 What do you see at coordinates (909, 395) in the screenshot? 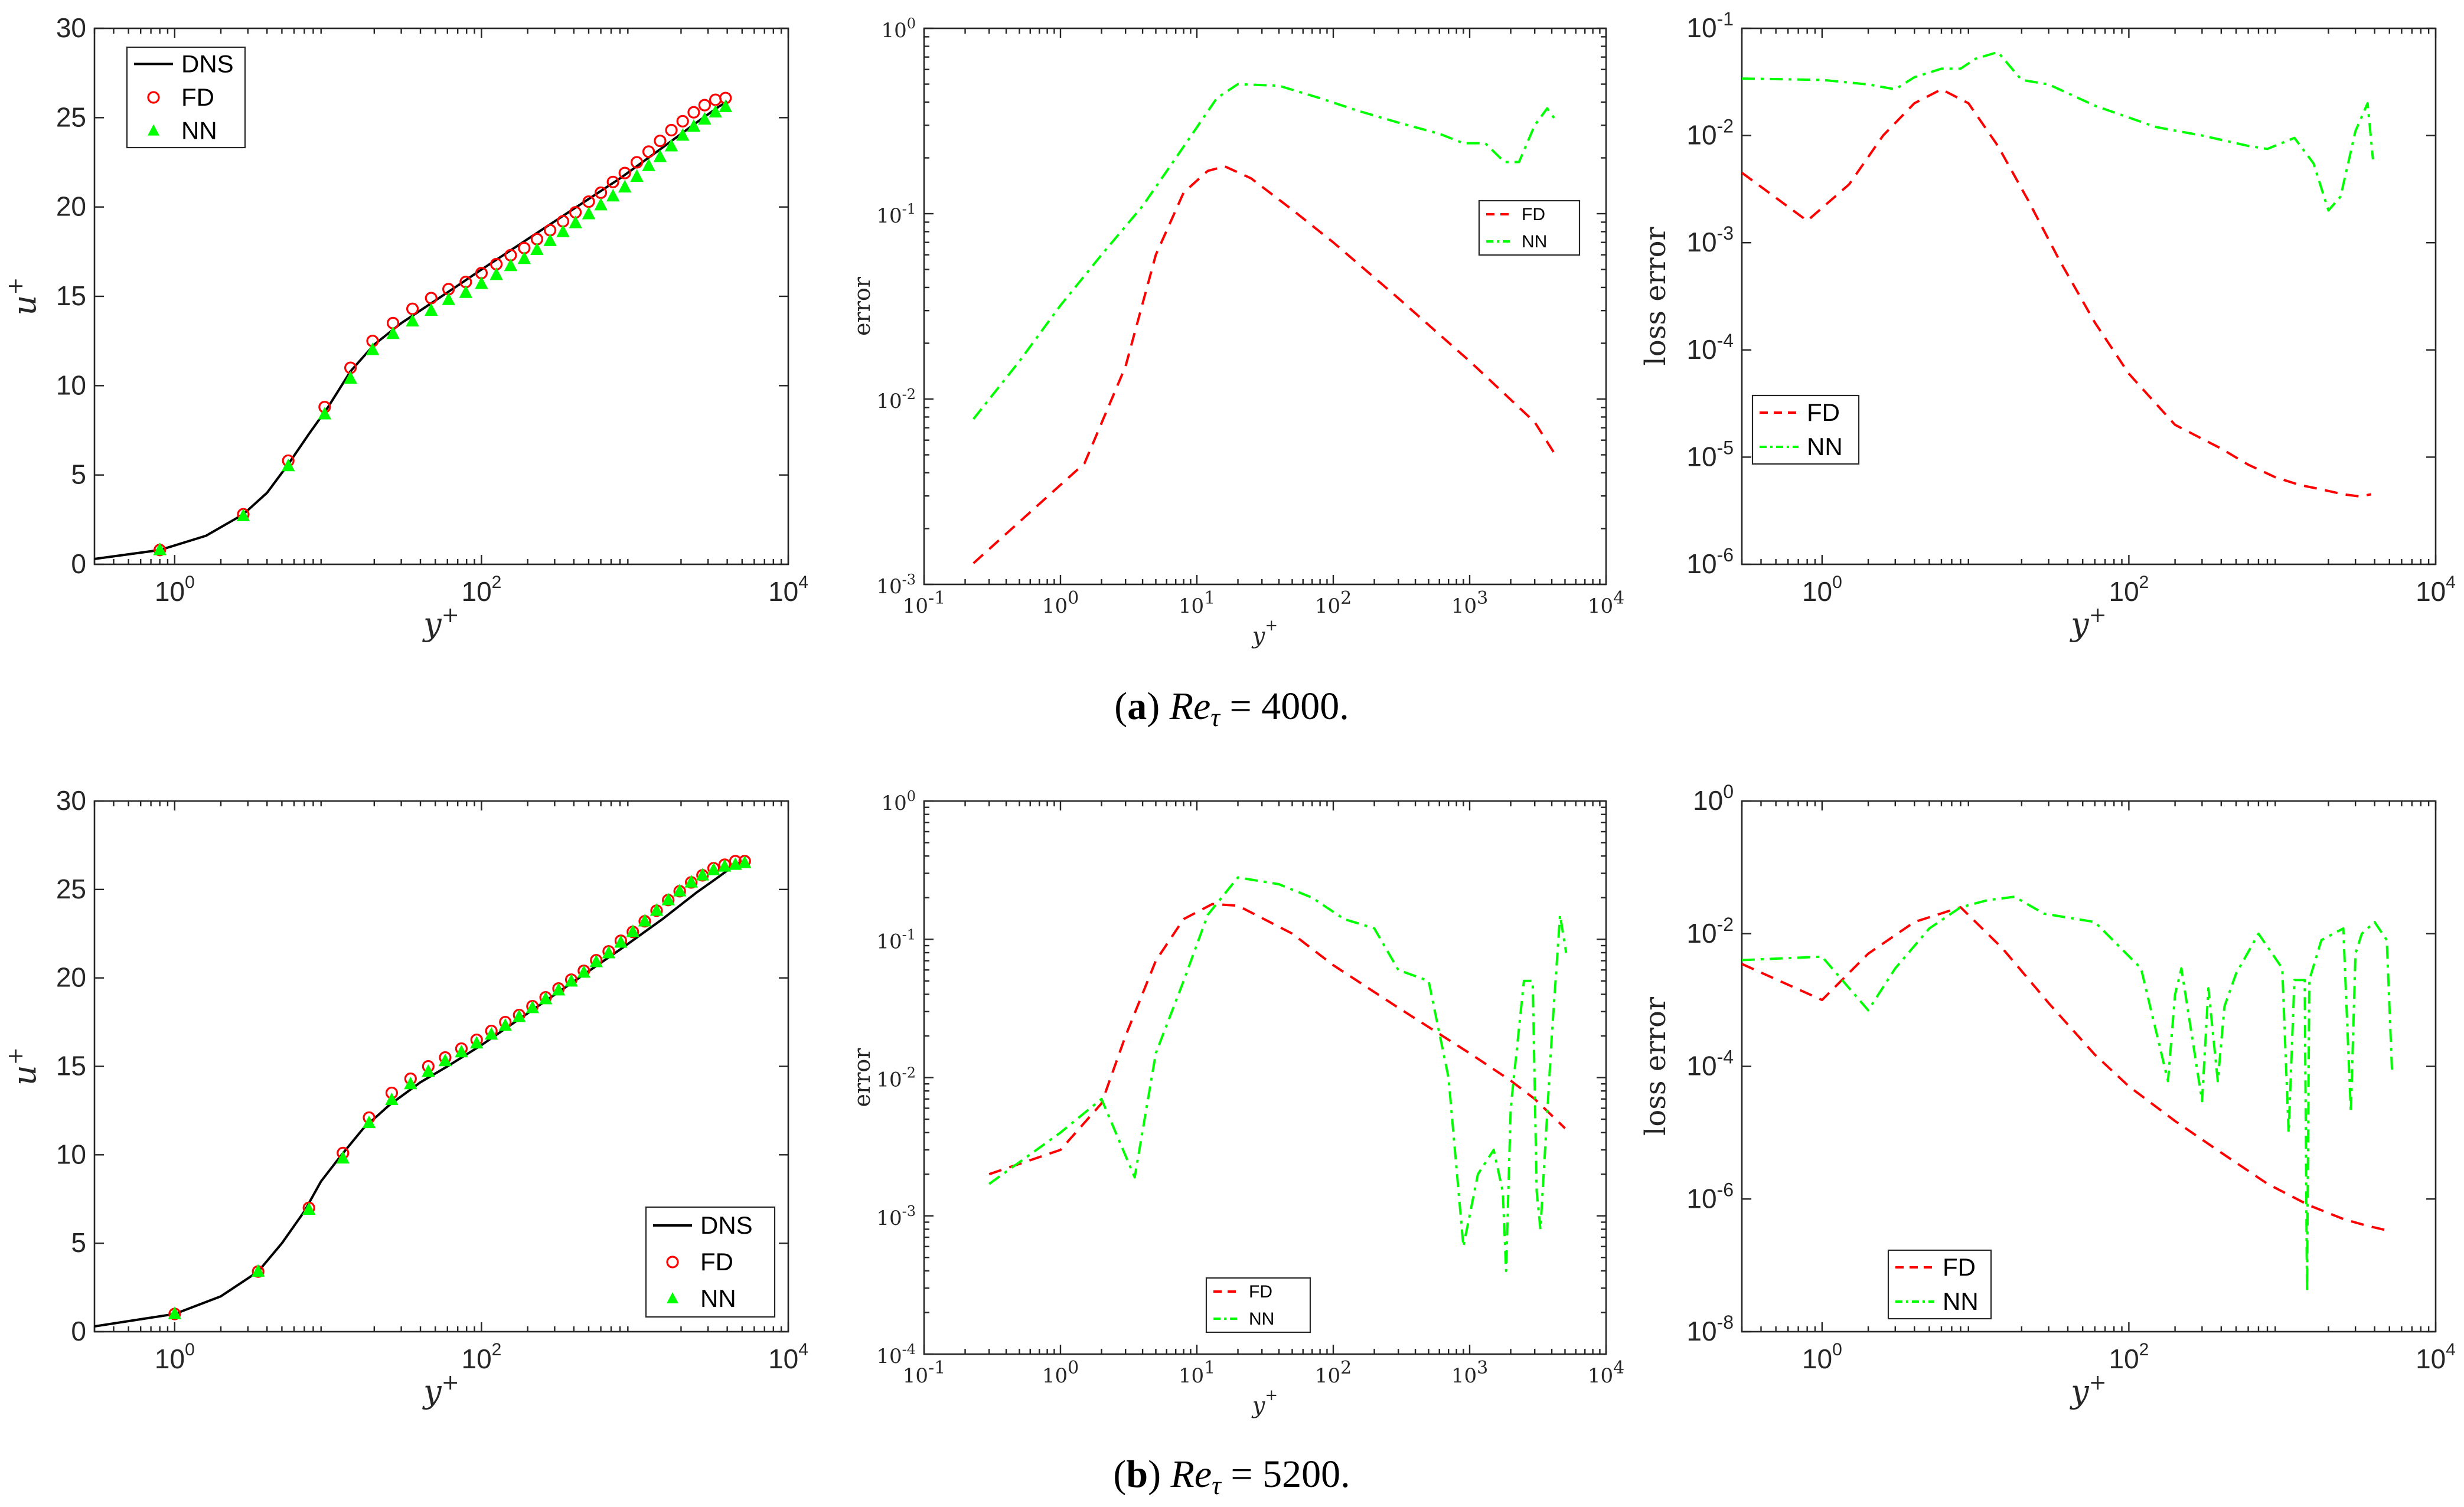
I see `y-tick-exponent: -2` at bounding box center [909, 395].